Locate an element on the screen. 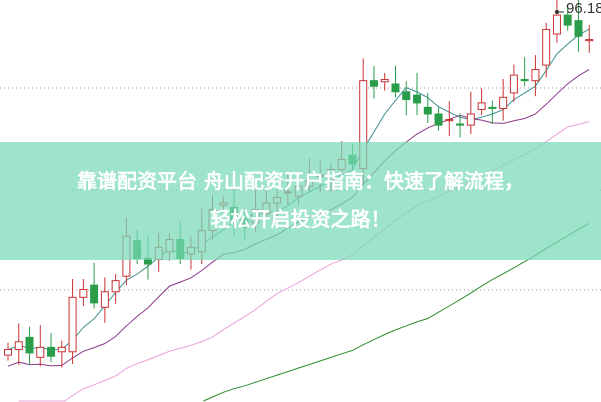 This screenshot has width=601, height=402. max-marker-dot is located at coordinates (556, 12).